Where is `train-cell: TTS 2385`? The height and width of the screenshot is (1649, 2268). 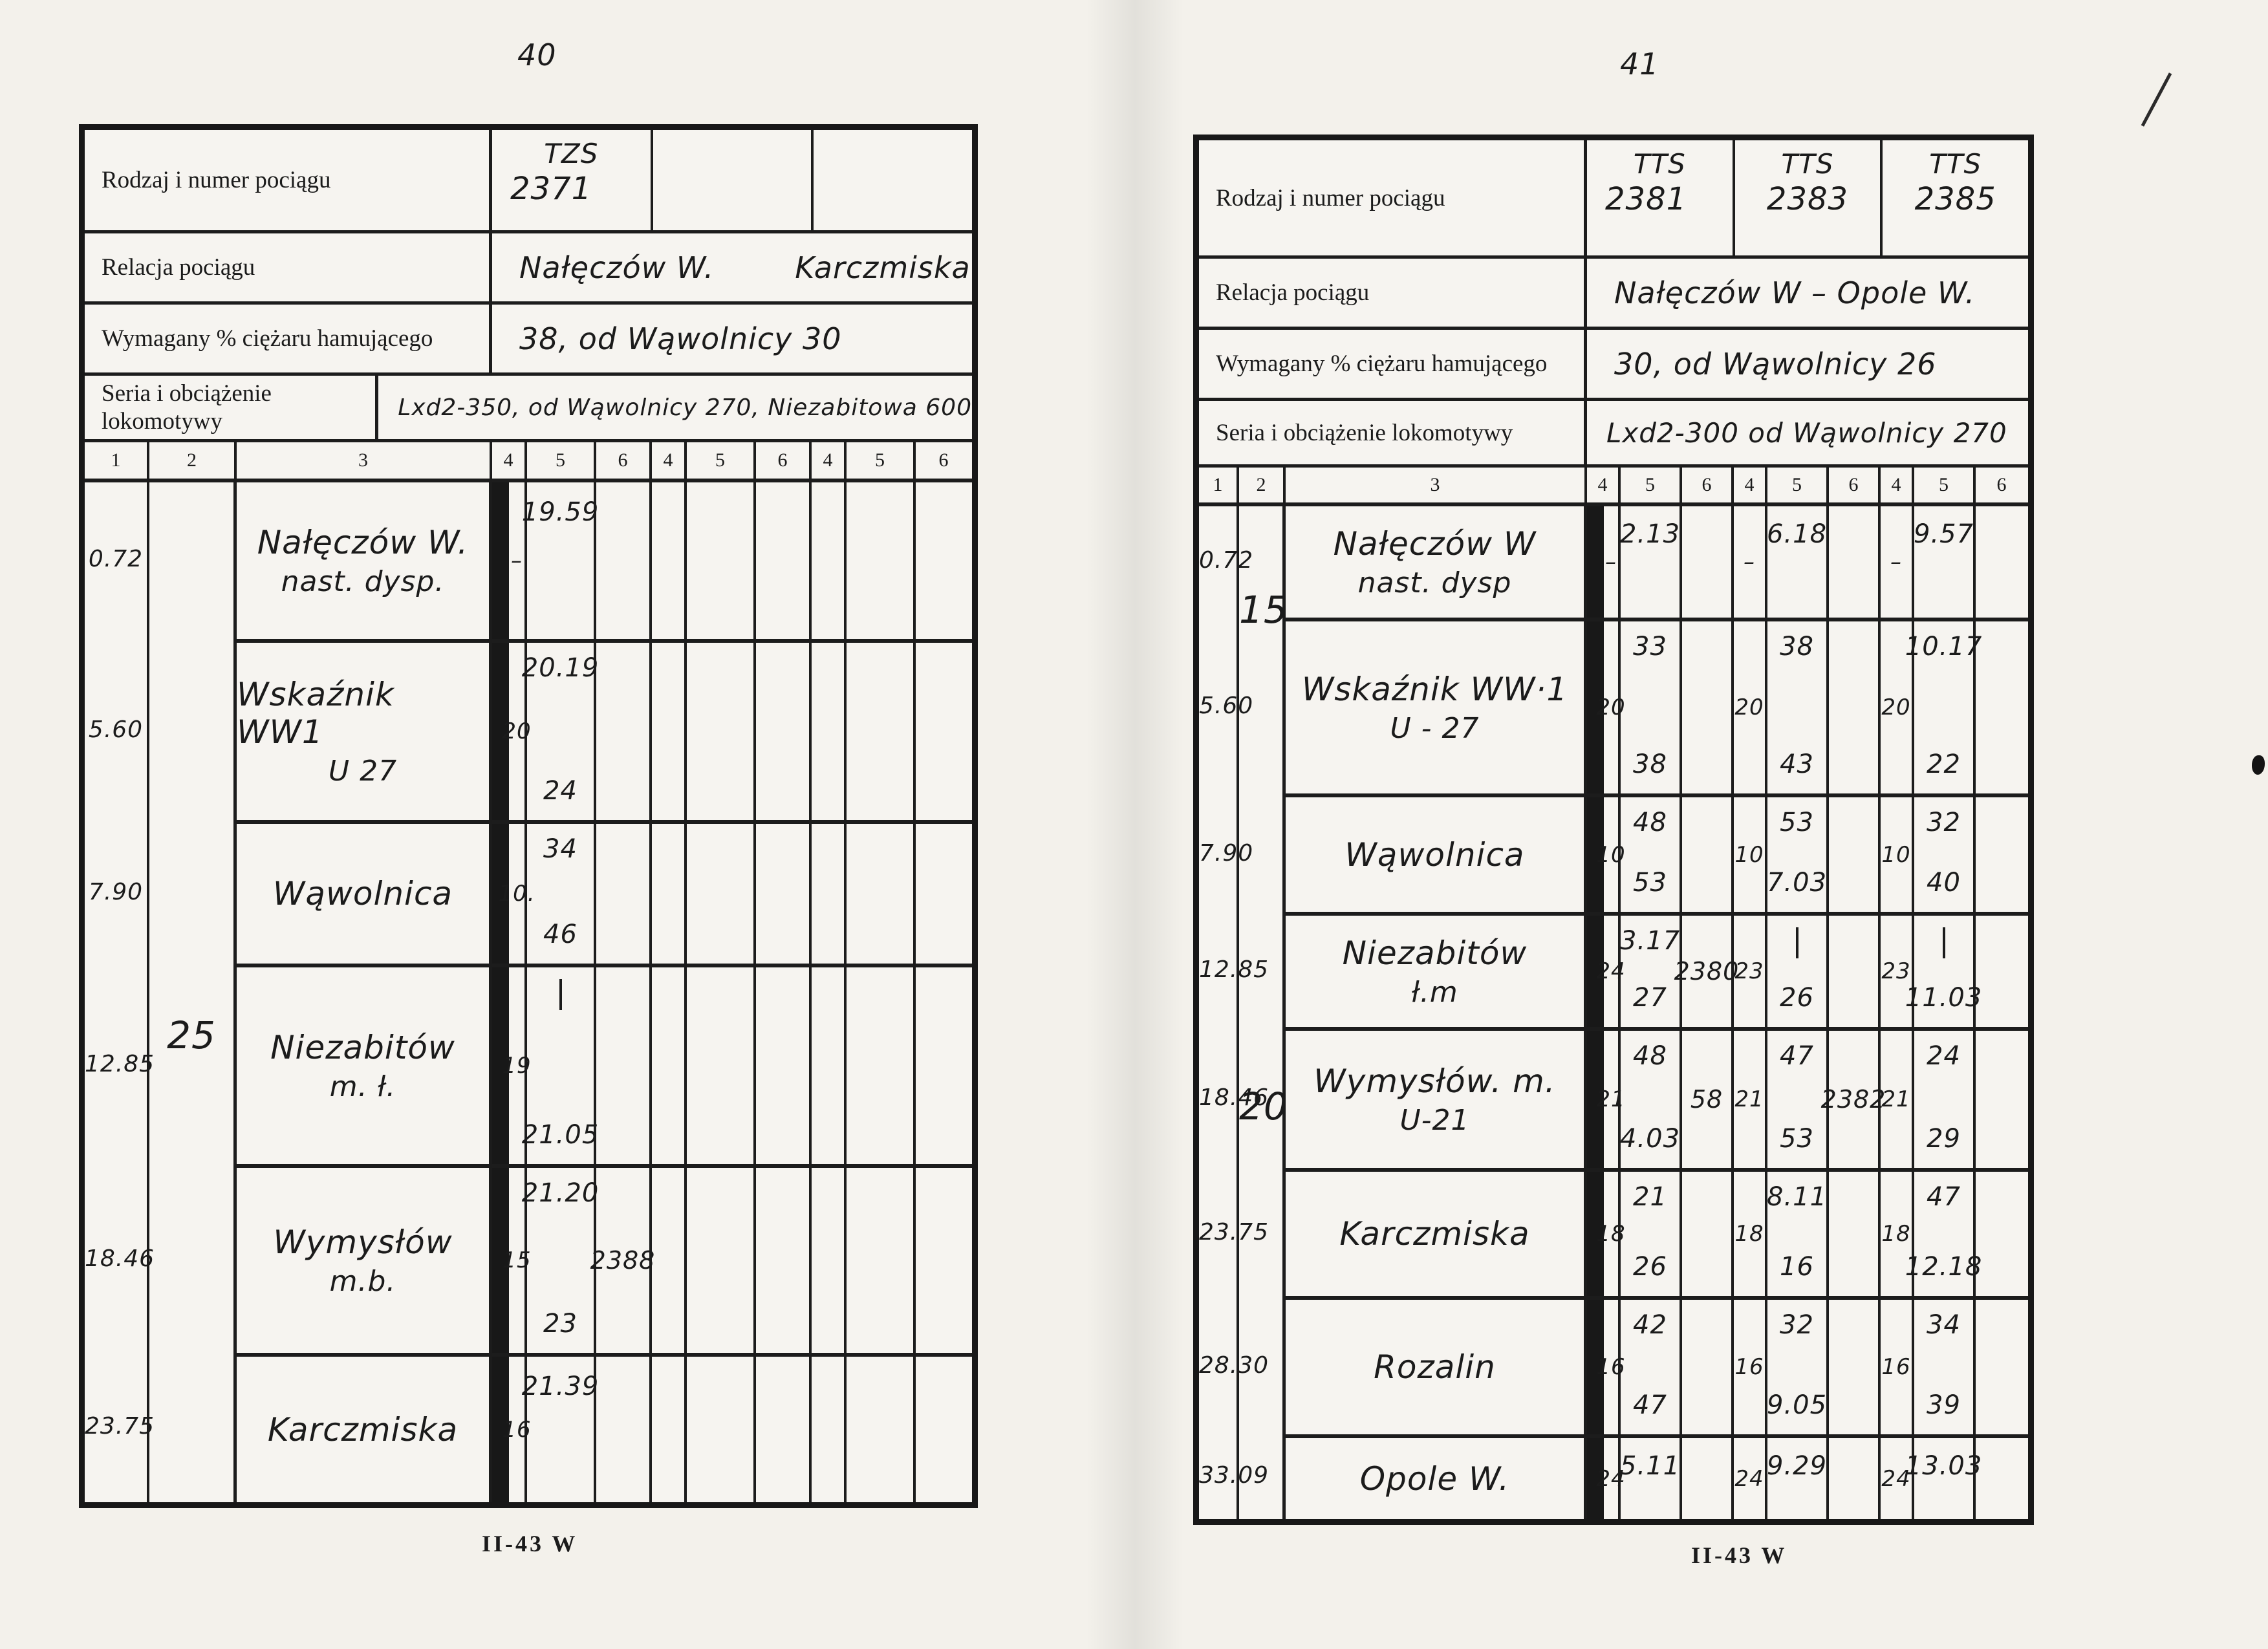
train-cell: TTS 2385 is located at coordinates (1954, 197).